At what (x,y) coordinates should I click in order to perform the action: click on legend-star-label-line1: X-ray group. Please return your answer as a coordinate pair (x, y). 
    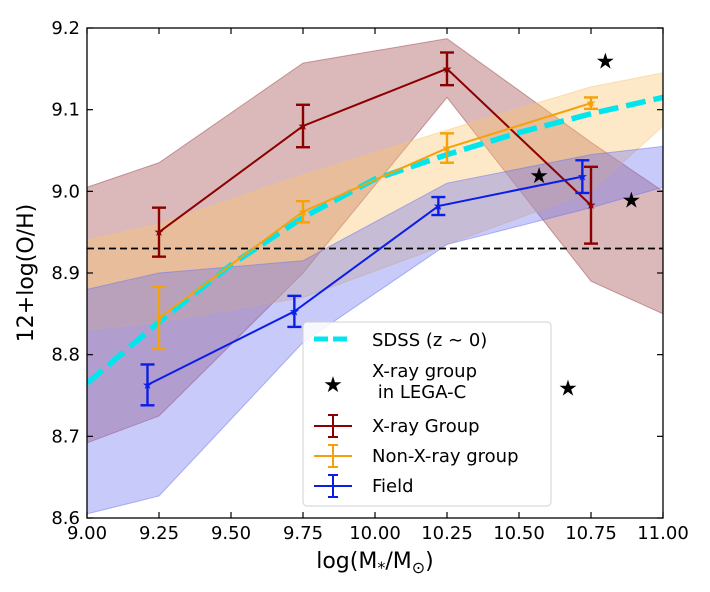
    Looking at the image, I should click on (424, 371).